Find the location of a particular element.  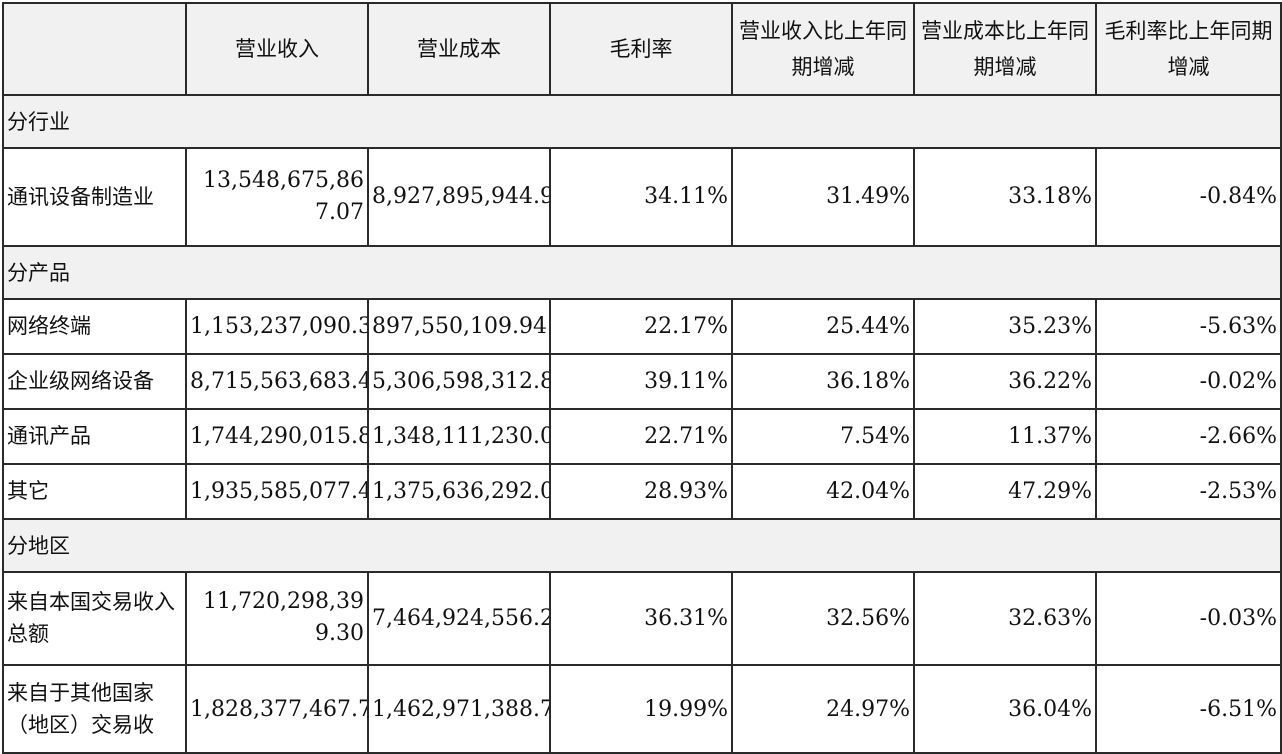

margin-yoy-cell: -0.84% is located at coordinates (1188, 196).